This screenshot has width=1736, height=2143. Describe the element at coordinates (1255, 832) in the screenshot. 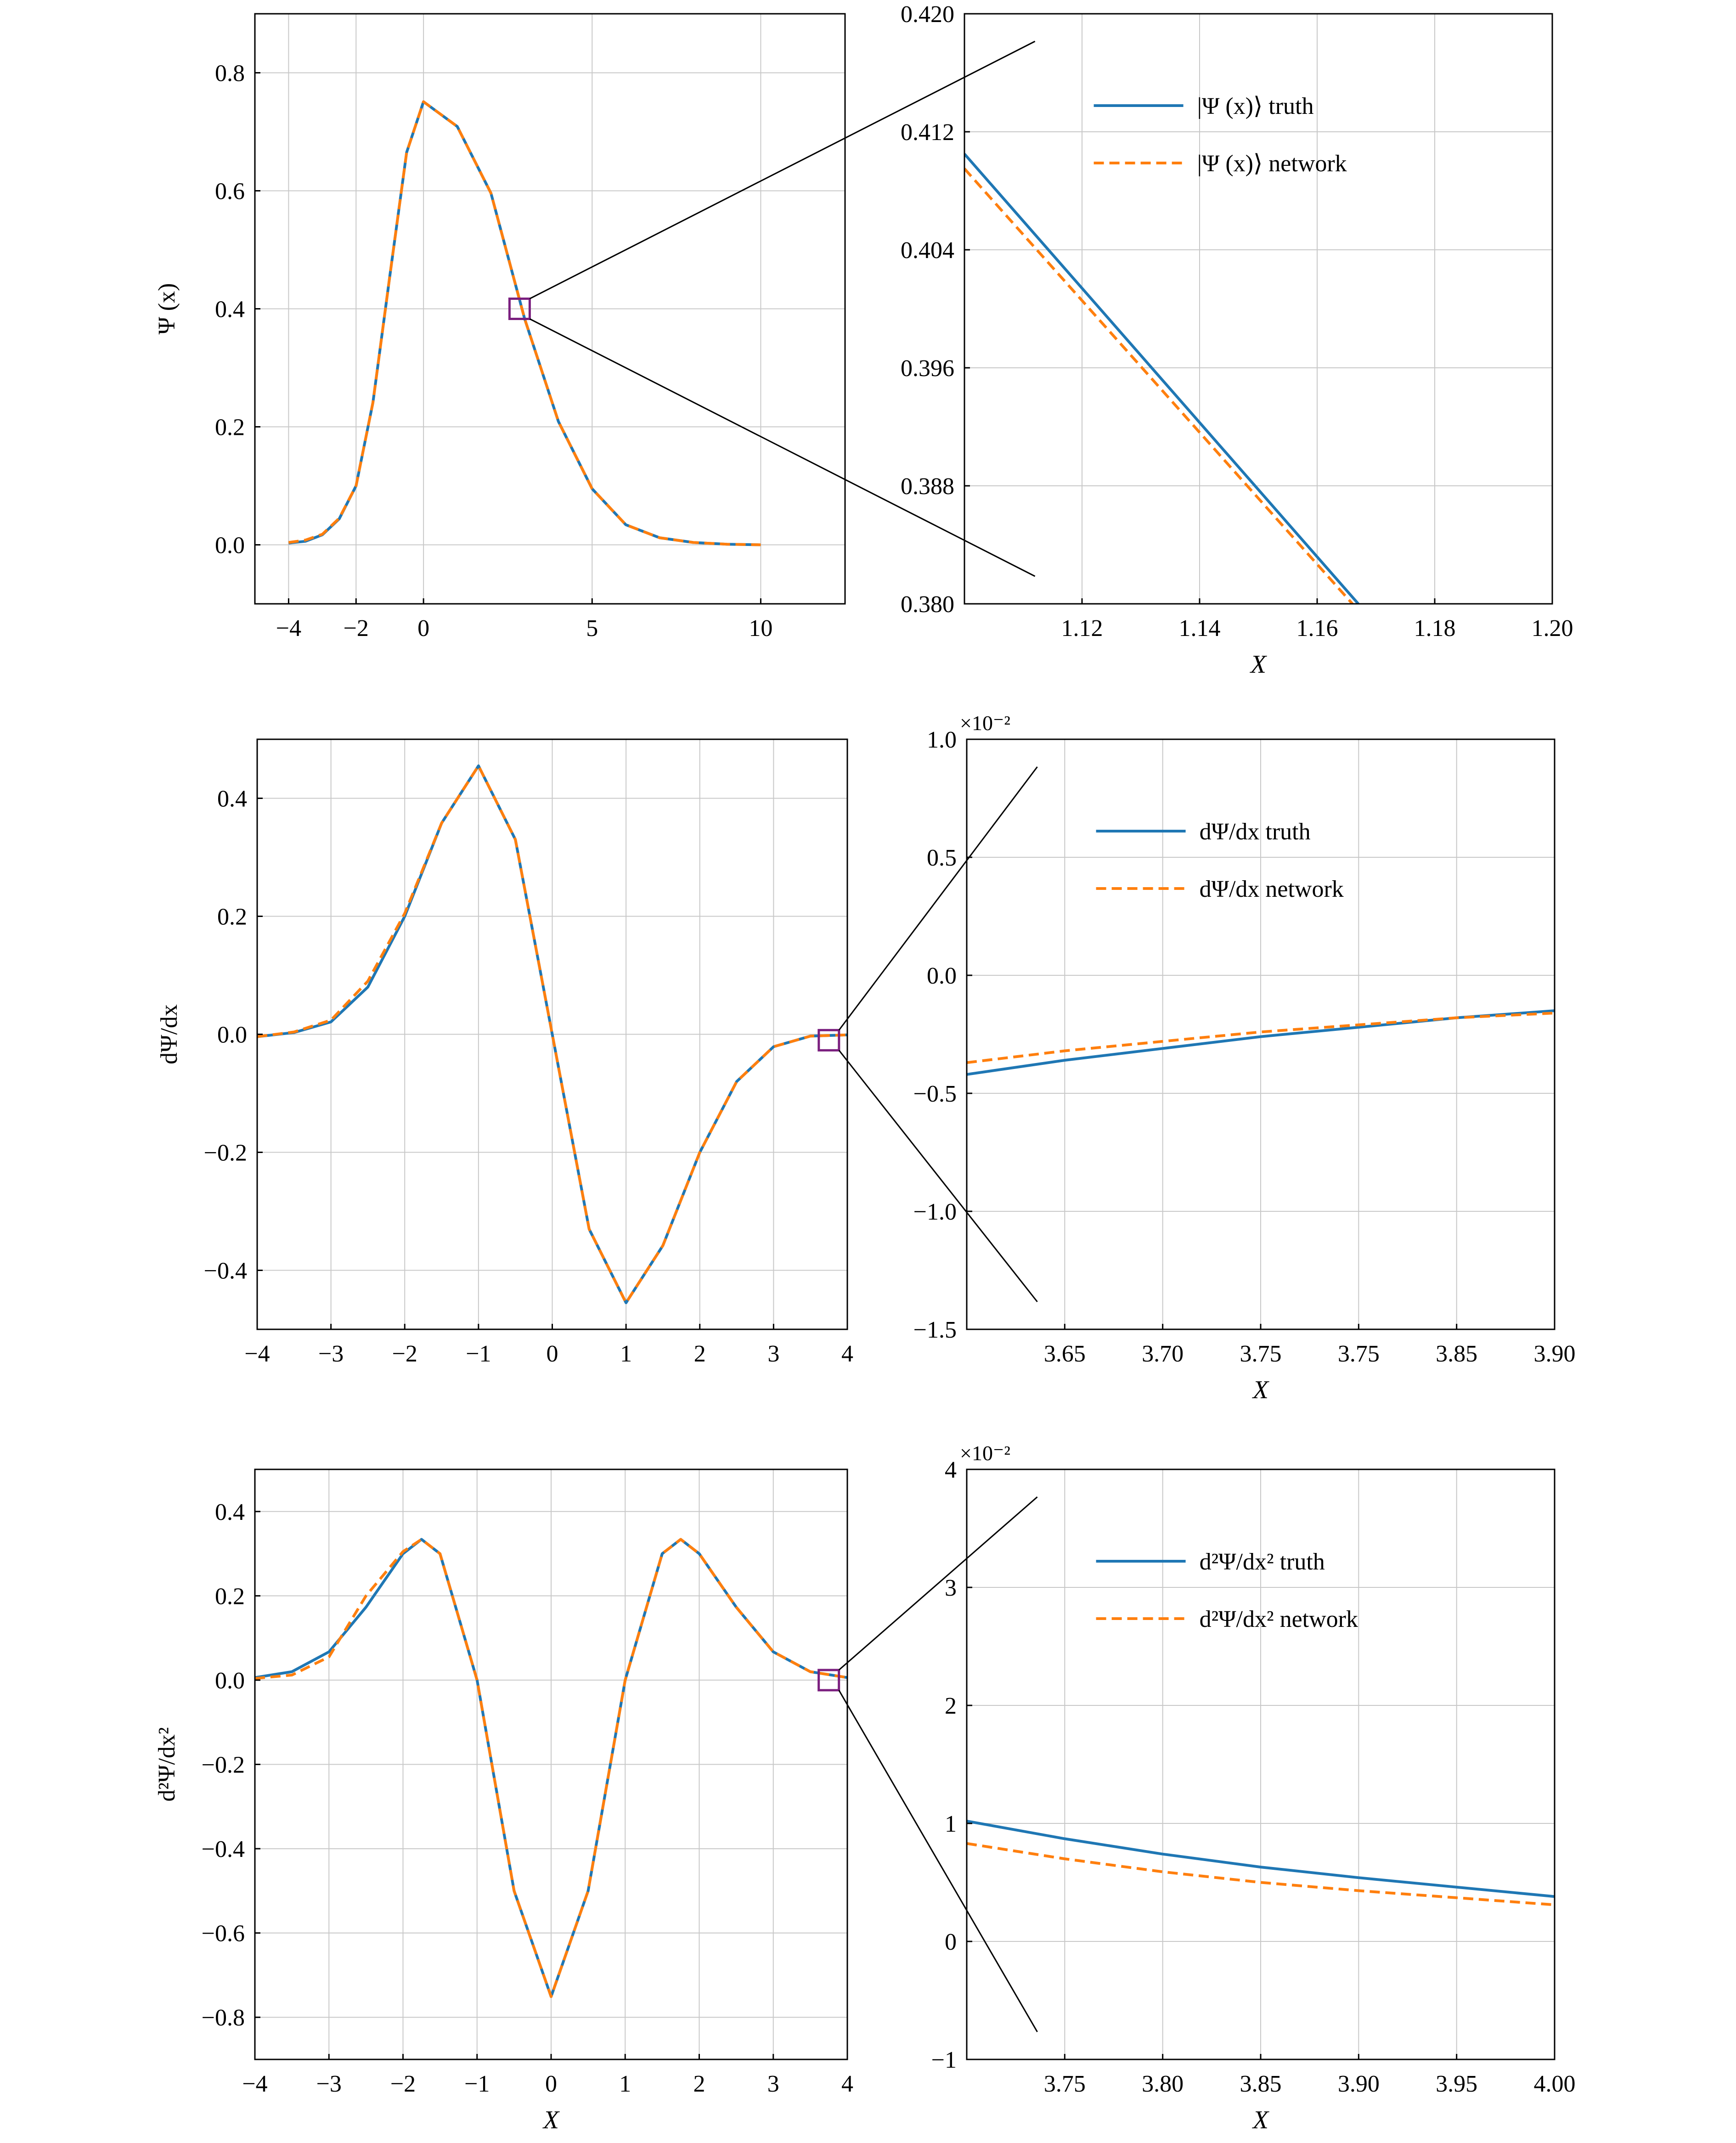

I see `legend-entry: dΨ/dx truth` at that location.